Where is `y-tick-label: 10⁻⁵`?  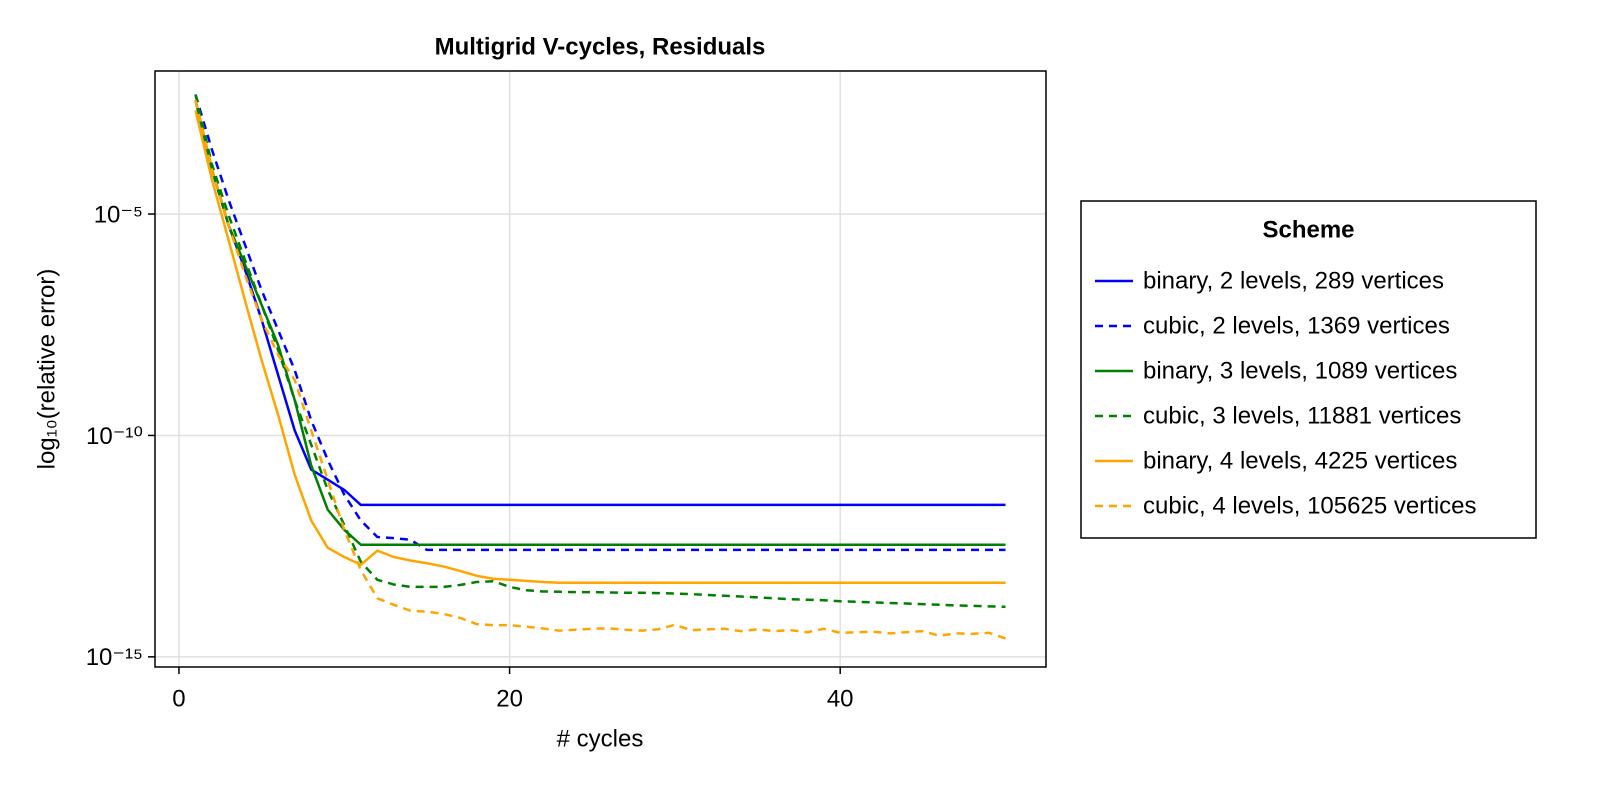 y-tick-label: 10⁻⁵ is located at coordinates (118, 214).